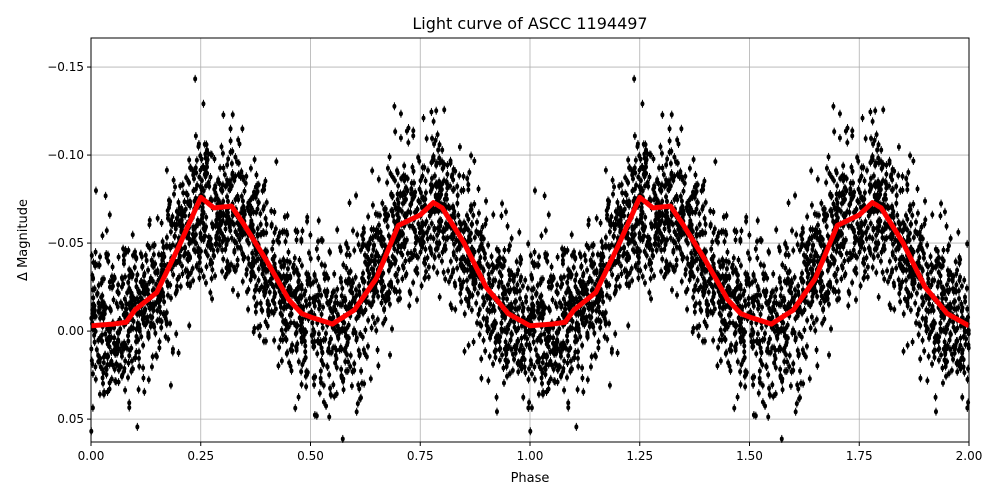 The height and width of the screenshot is (504, 1000). I want to click on chart-title: Light curve of ASCC 1194497, so click(529, 23).